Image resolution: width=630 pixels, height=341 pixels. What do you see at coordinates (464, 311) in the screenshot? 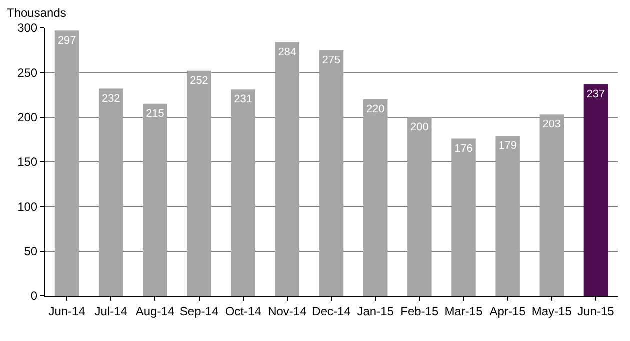
I see `x-tick-label: Mar-15` at bounding box center [464, 311].